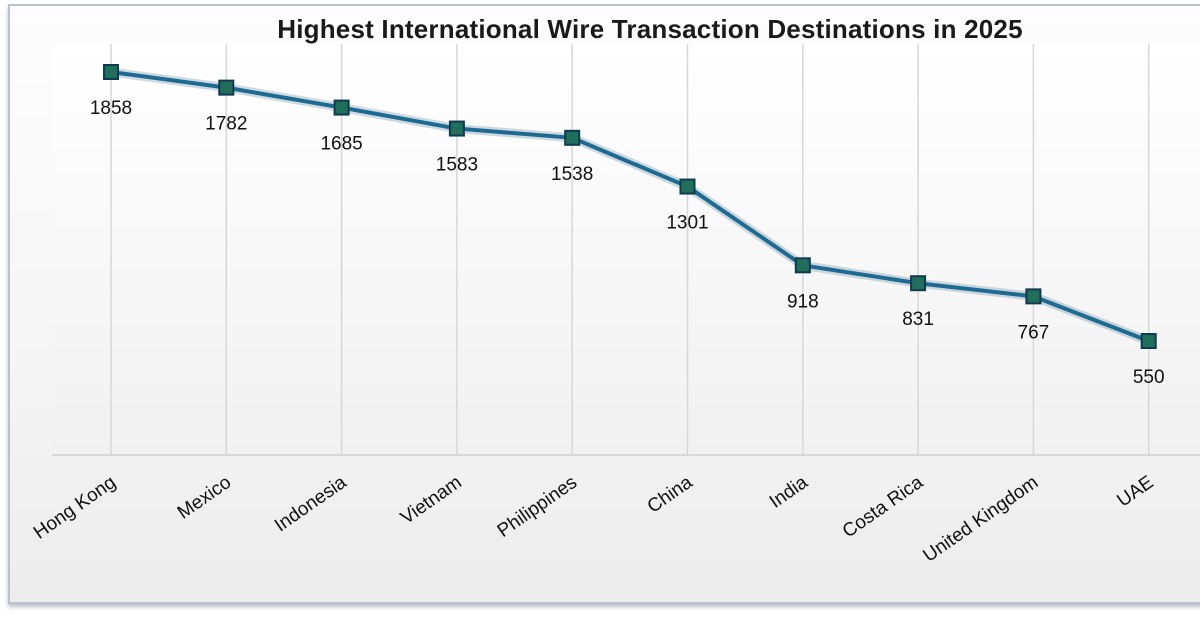 Image resolution: width=1200 pixels, height=630 pixels. I want to click on data-label: 831, so click(918, 319).